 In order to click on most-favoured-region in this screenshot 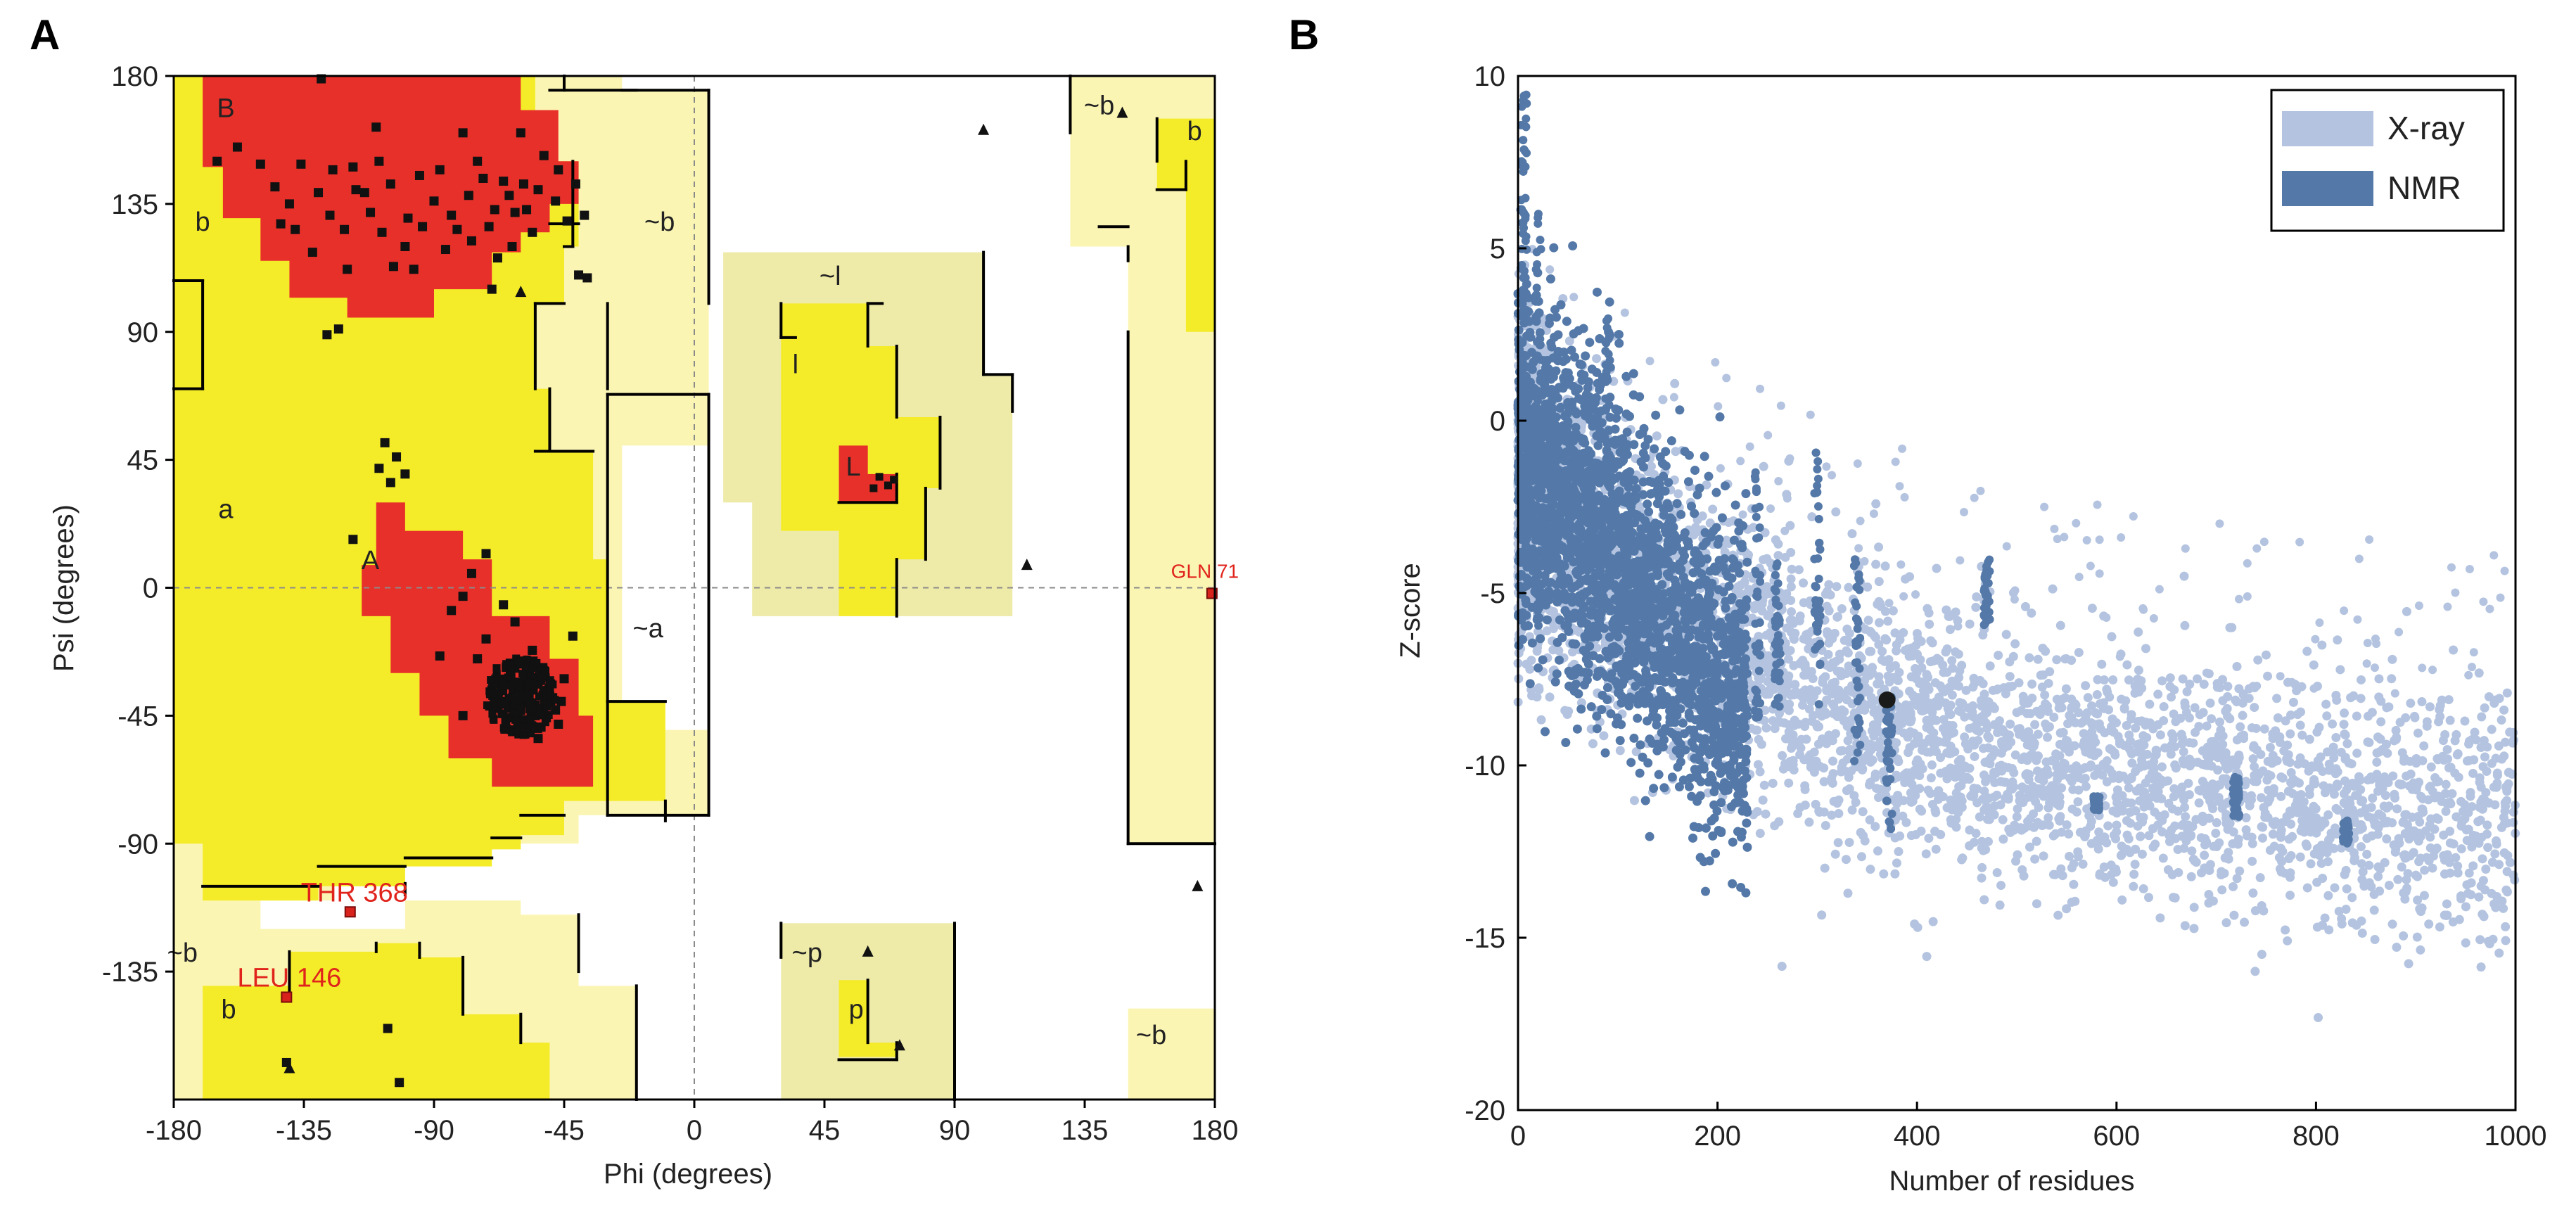, I will do `click(868, 474)`.